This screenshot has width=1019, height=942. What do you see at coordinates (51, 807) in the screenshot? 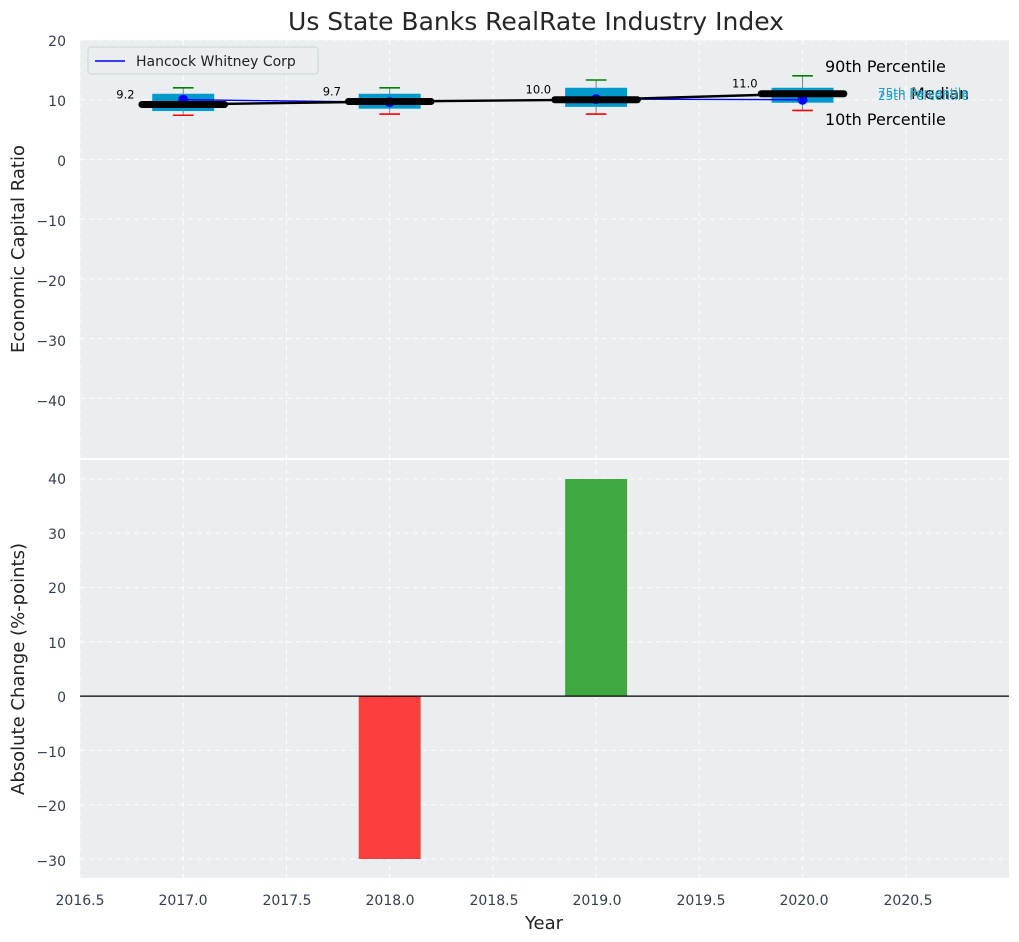
I see `bottom-y-tick-label: −20` at bounding box center [51, 807].